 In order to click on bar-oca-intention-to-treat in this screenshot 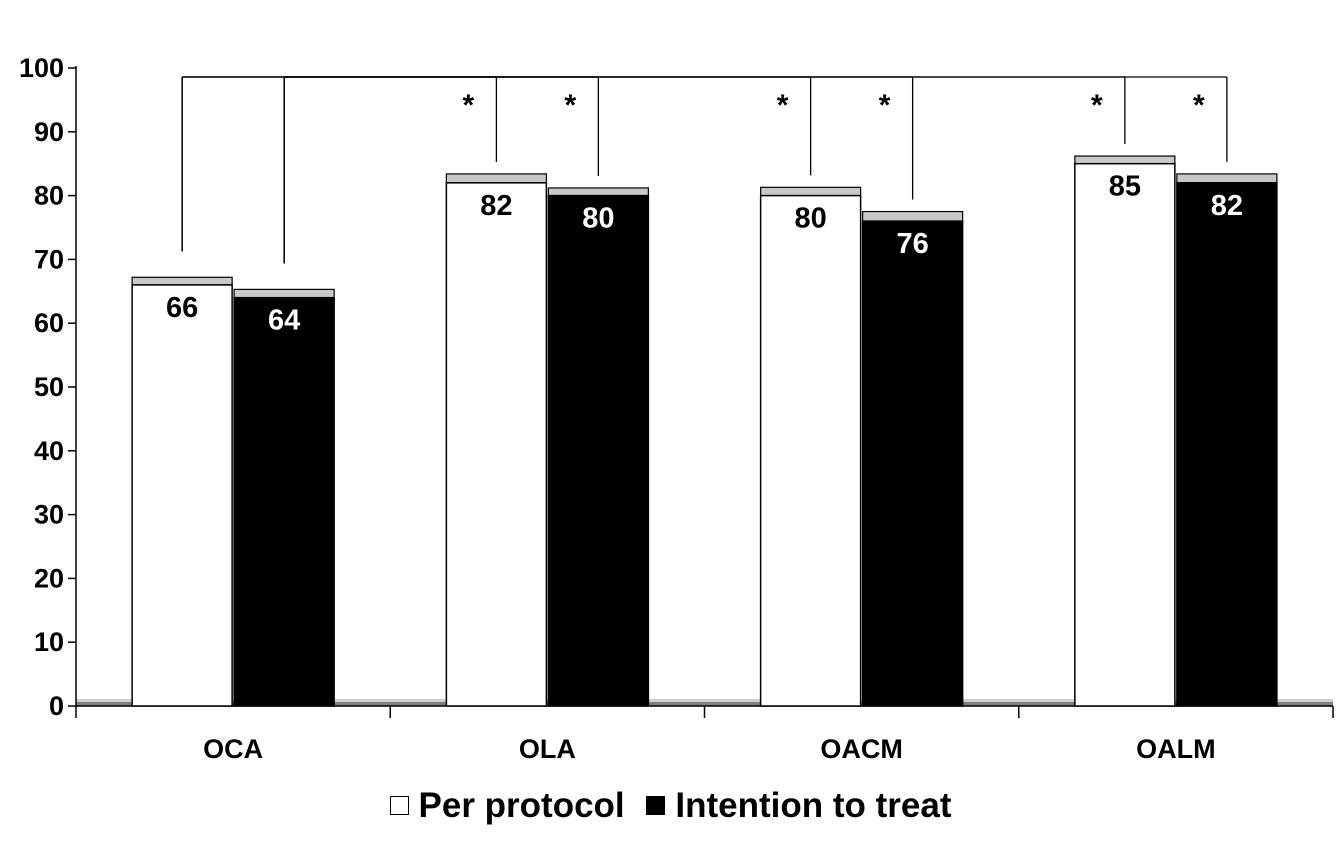, I will do `click(284, 501)`.